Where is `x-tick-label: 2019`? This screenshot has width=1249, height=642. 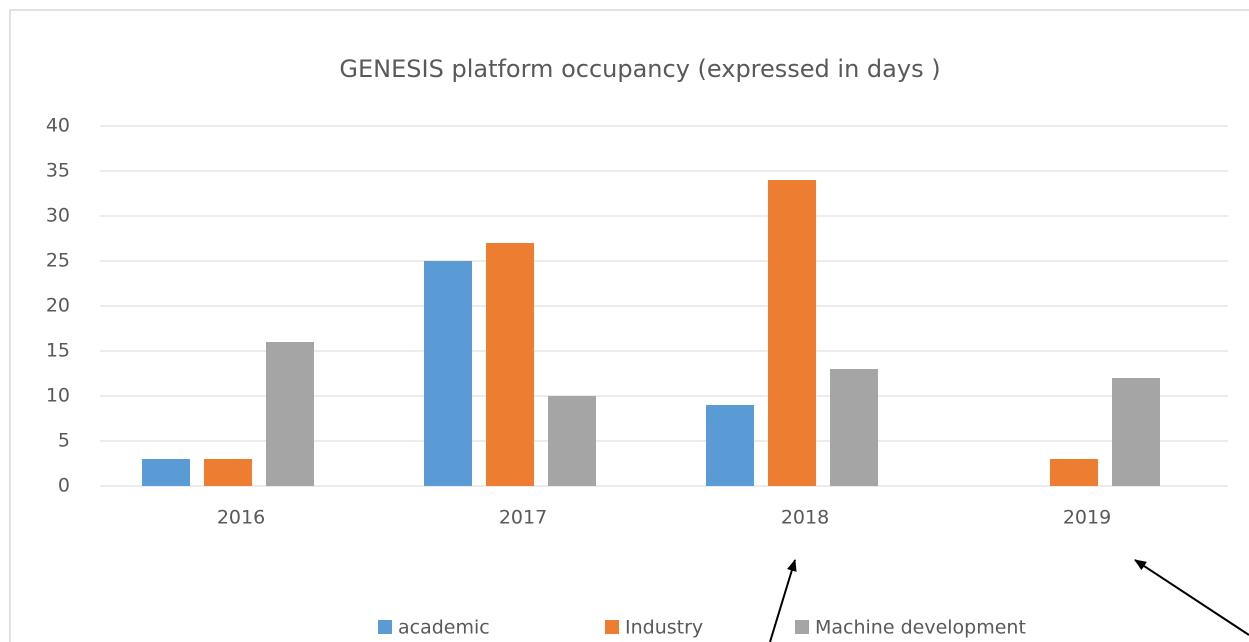 x-tick-label: 2019 is located at coordinates (1087, 518).